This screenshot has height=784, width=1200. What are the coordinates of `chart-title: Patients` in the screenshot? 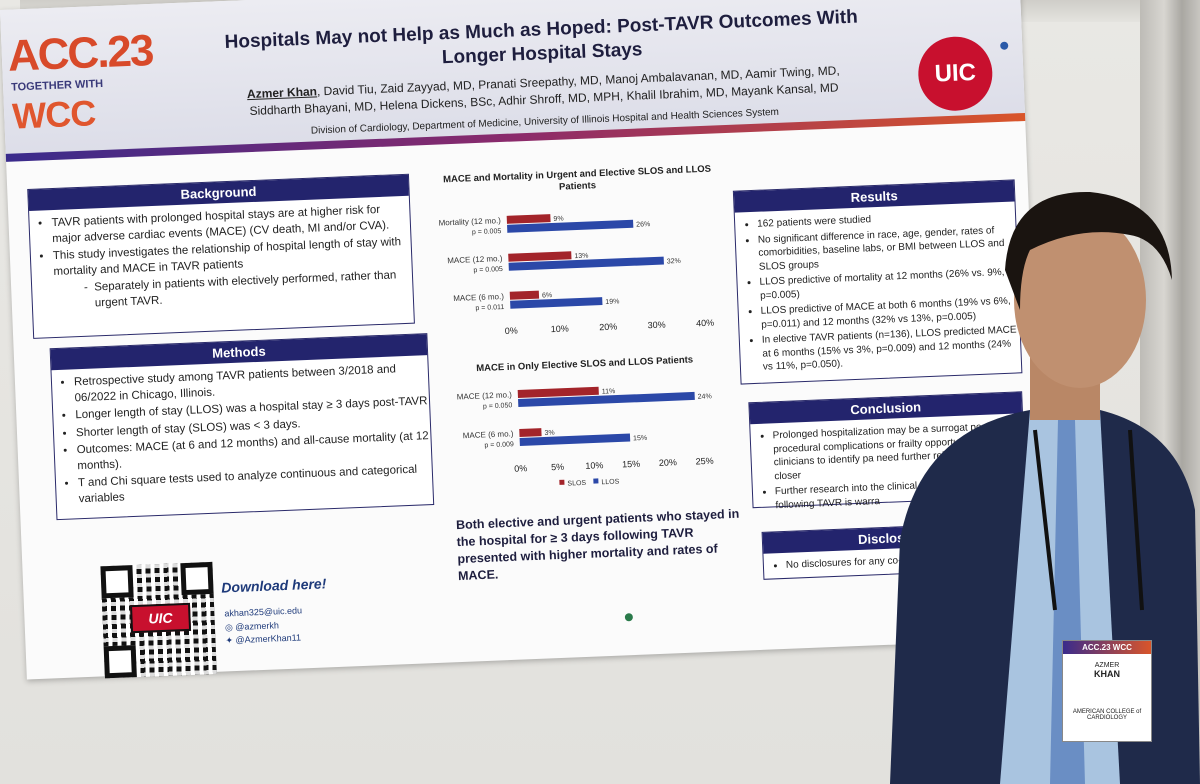 It's located at (577, 186).